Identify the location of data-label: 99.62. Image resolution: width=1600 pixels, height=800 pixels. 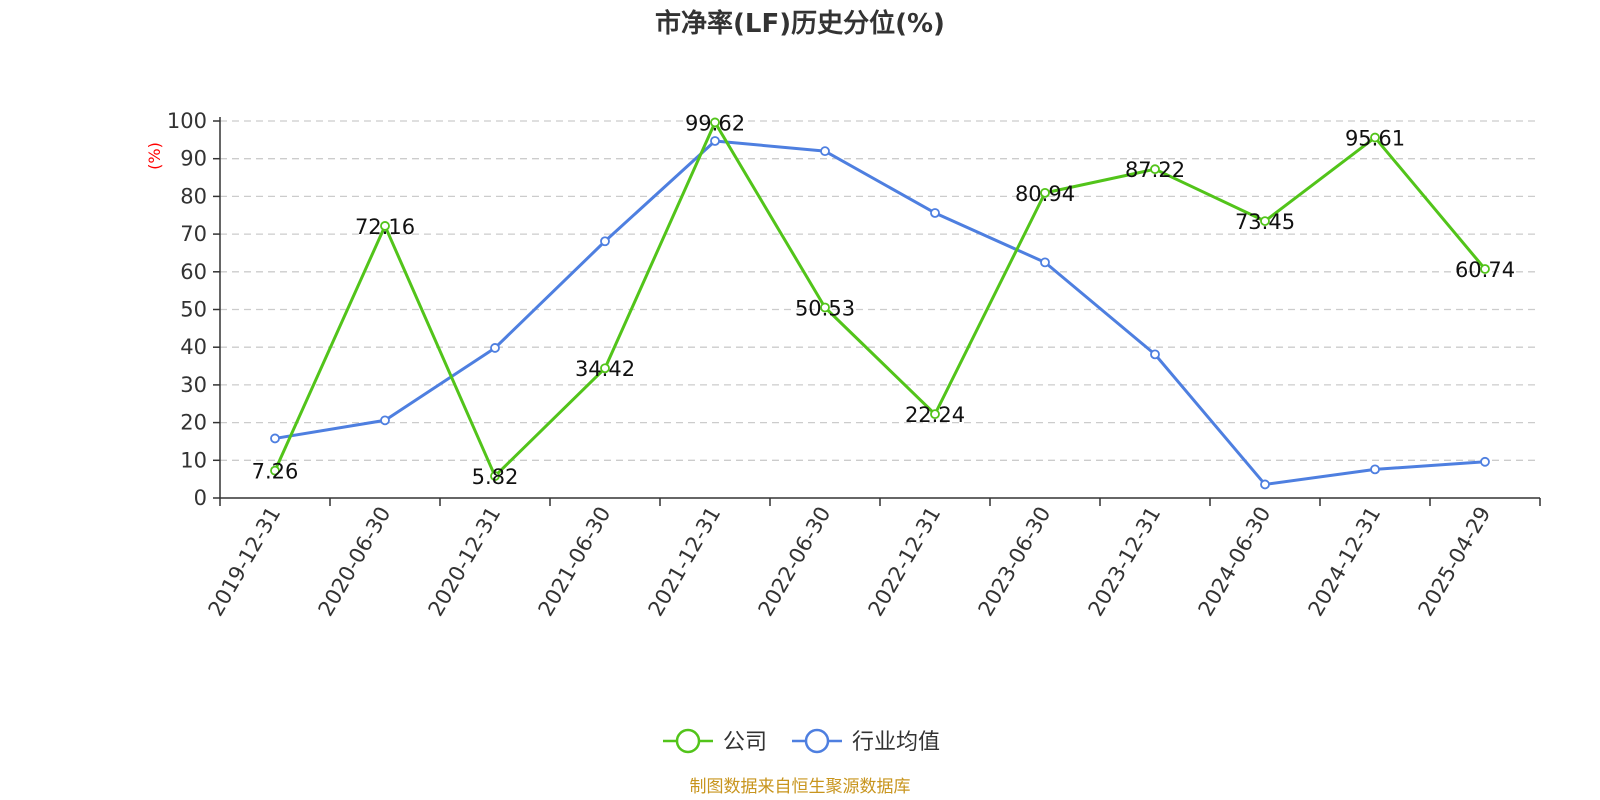
(715, 123).